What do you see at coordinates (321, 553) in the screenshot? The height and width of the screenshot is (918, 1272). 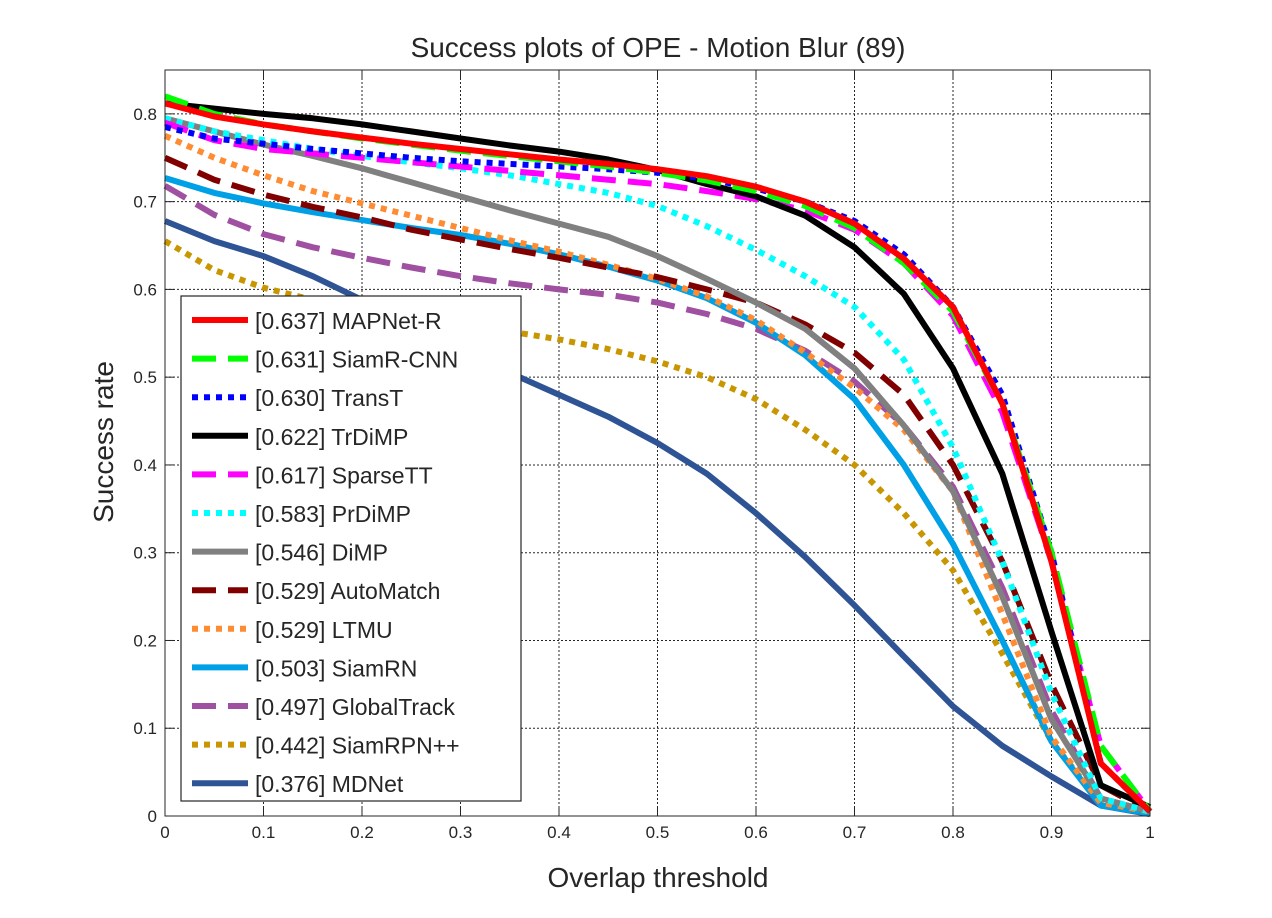 I see `legend-label-dimp: [0.546] DiMP` at bounding box center [321, 553].